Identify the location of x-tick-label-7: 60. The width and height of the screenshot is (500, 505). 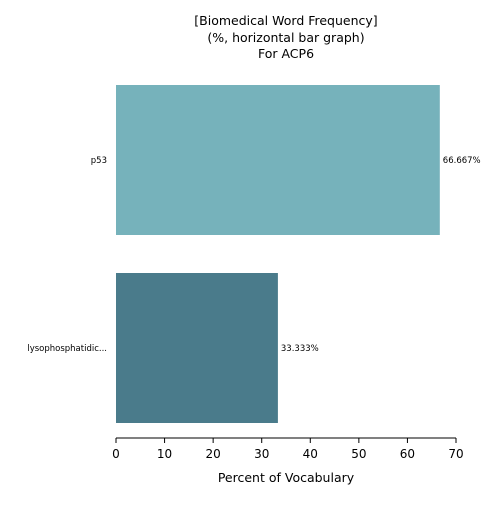
(407, 454).